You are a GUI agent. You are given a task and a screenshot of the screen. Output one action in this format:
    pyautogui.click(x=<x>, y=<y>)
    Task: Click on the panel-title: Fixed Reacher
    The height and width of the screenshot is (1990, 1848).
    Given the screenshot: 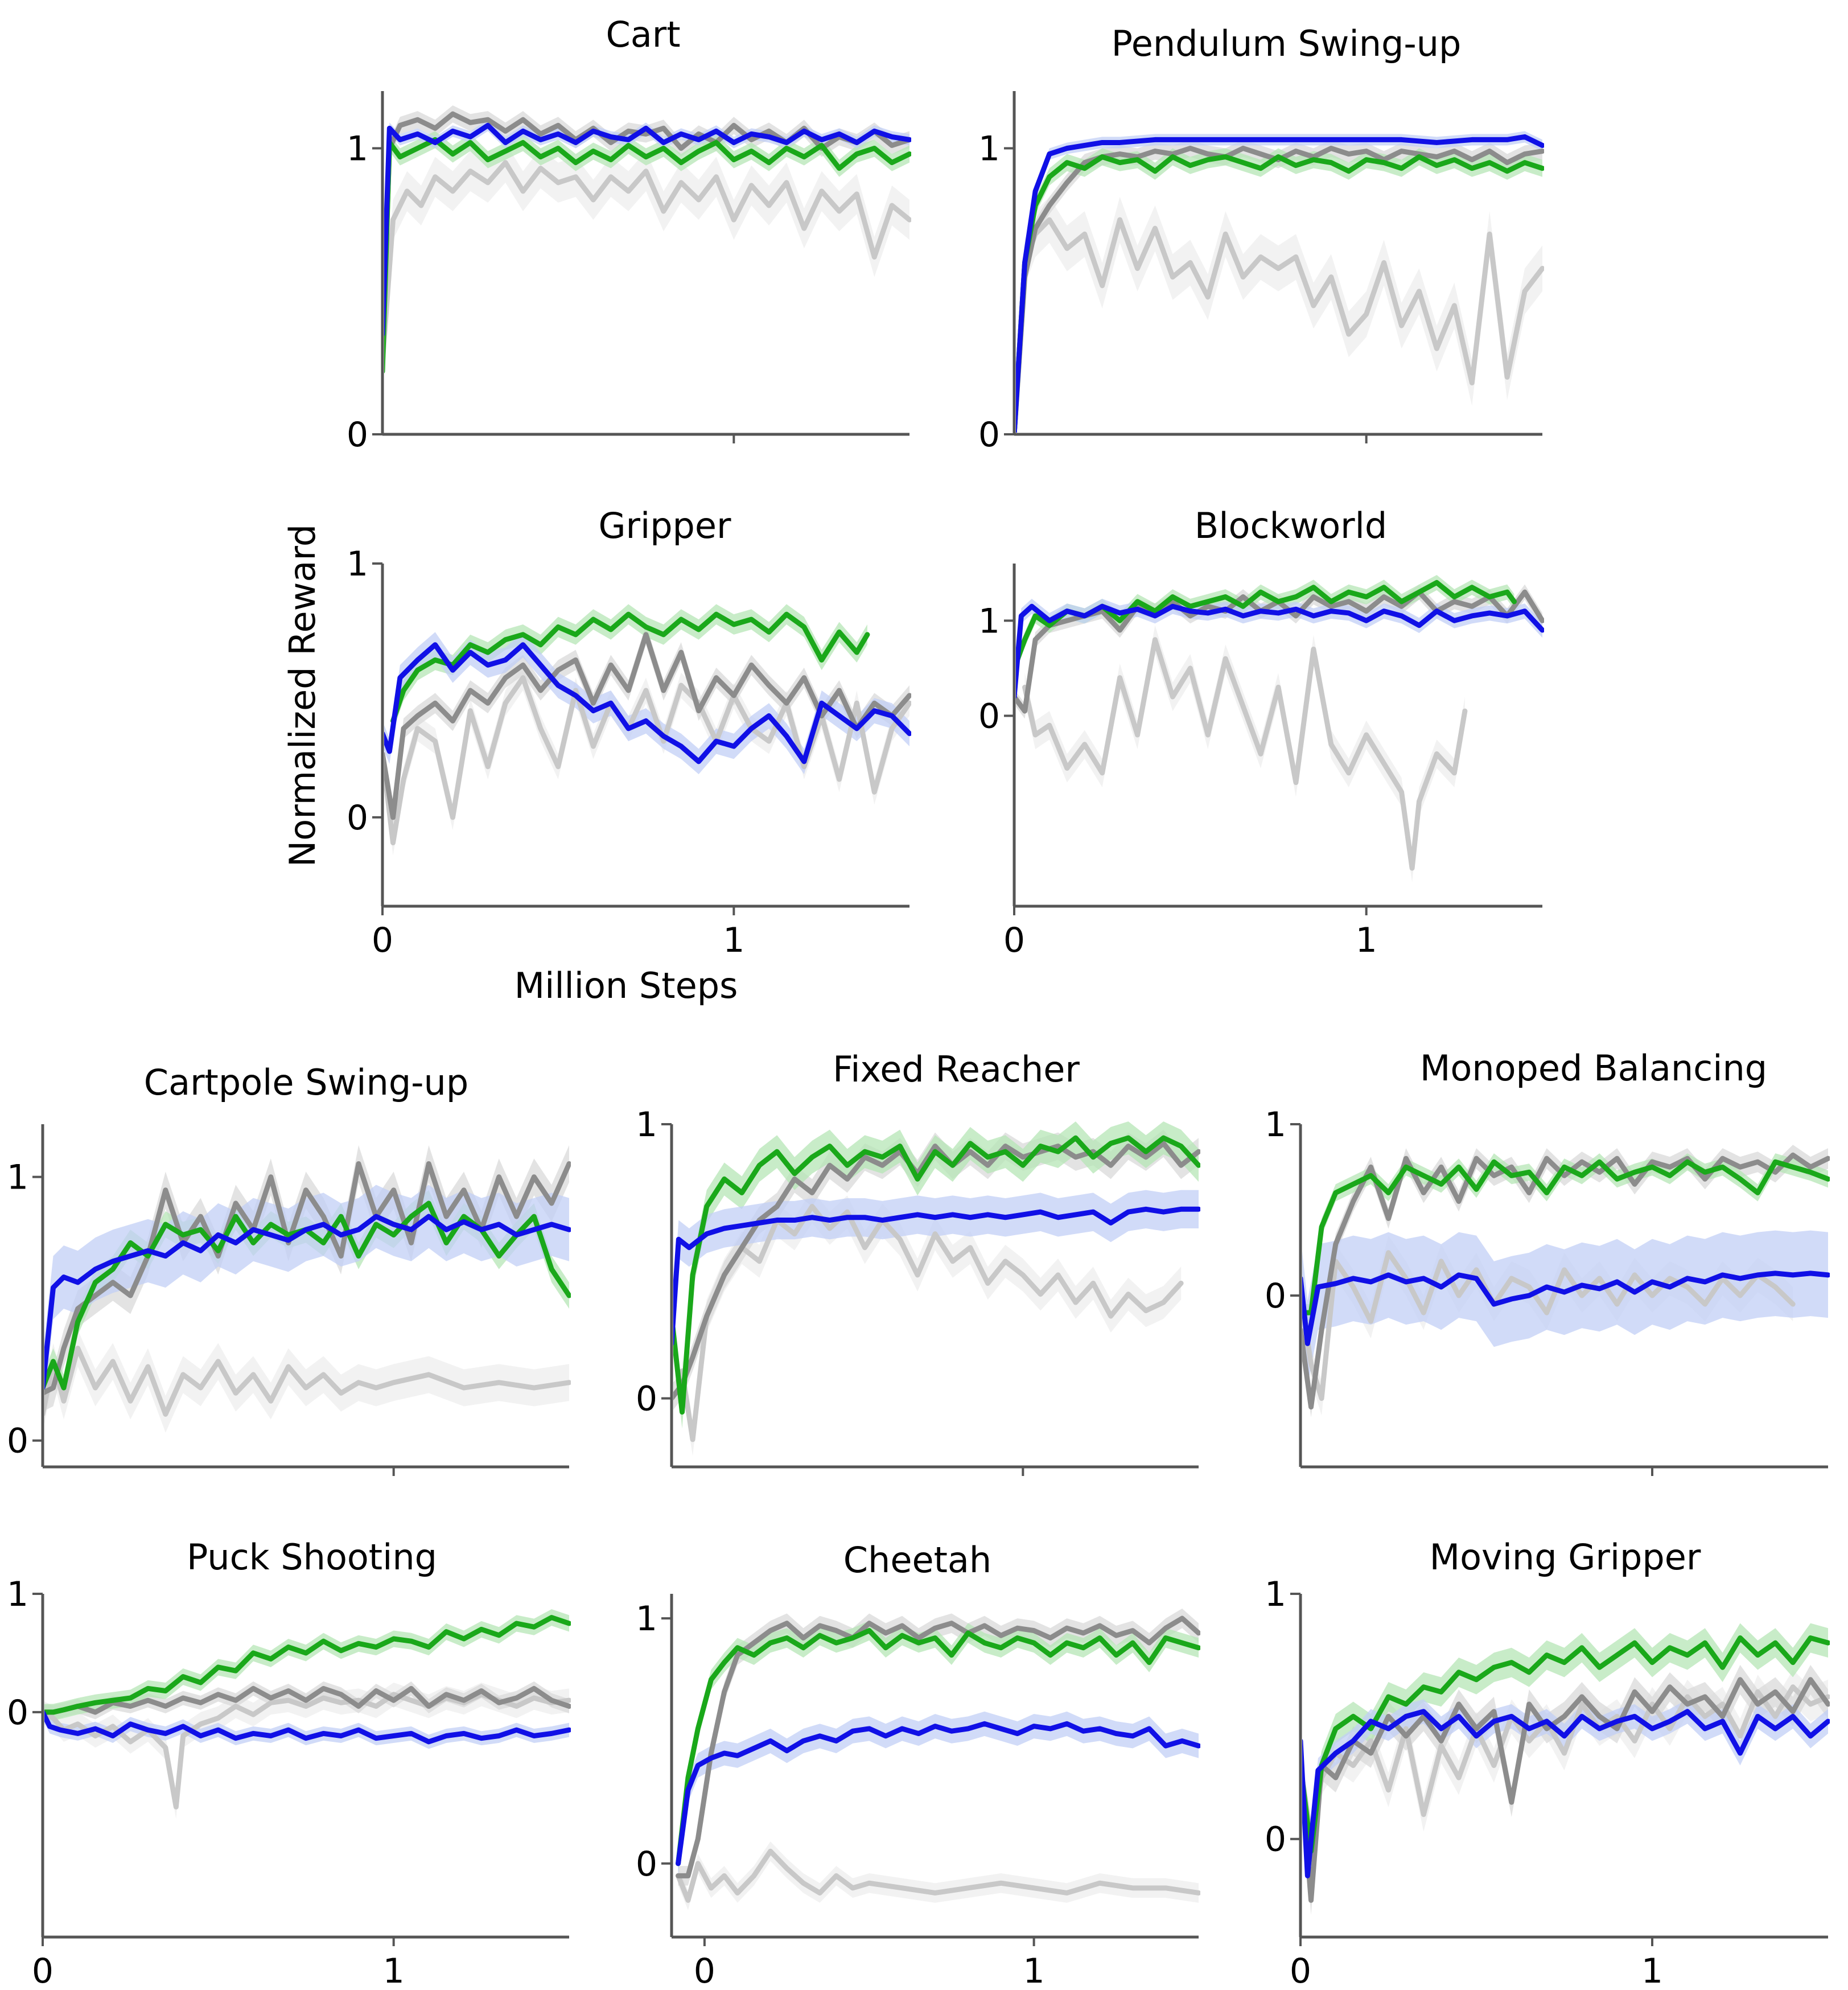 What is the action you would take?
    pyautogui.click(x=956, y=1070)
    